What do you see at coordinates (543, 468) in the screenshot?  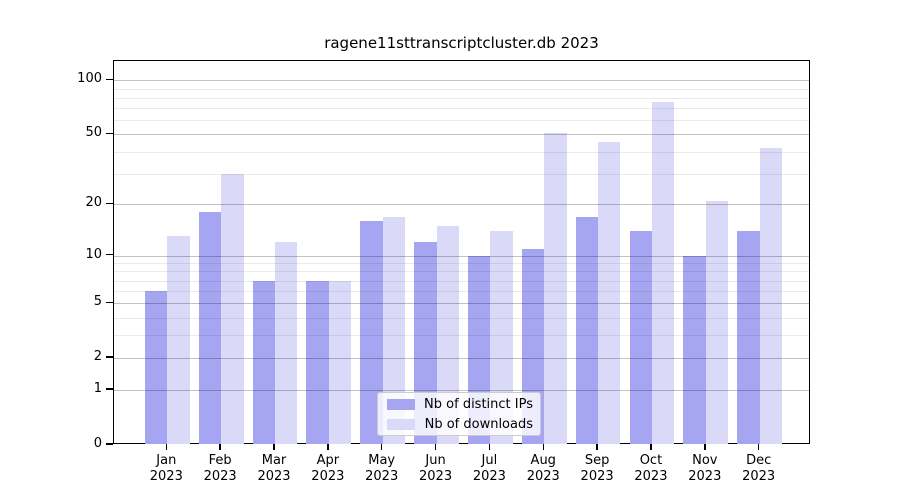 I see `x-tick-label-aug: Aug 2023` at bounding box center [543, 468].